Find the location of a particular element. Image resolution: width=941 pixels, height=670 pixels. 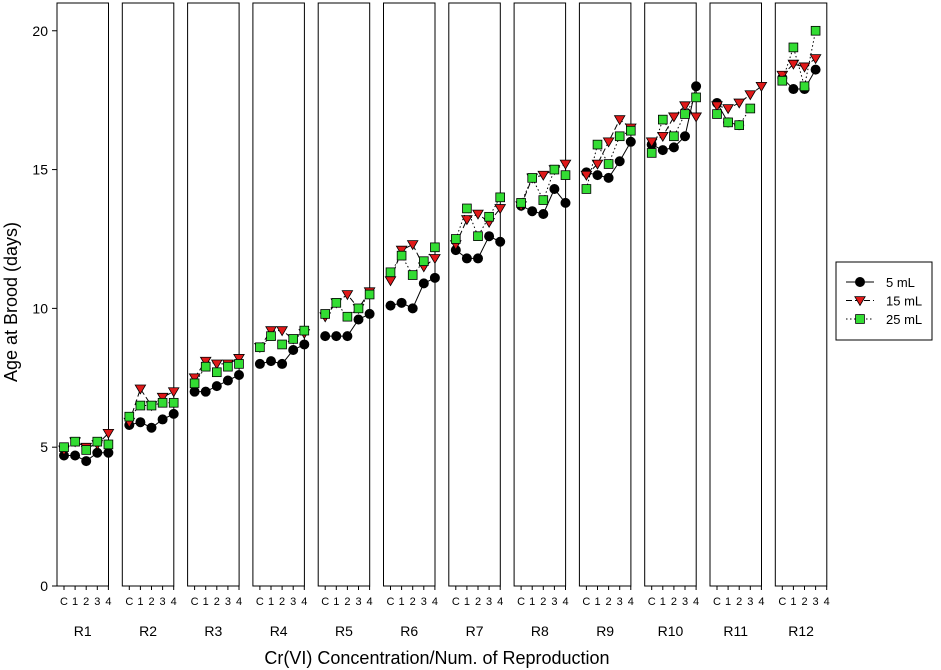

legend-item: 15 mL is located at coordinates (884, 301).